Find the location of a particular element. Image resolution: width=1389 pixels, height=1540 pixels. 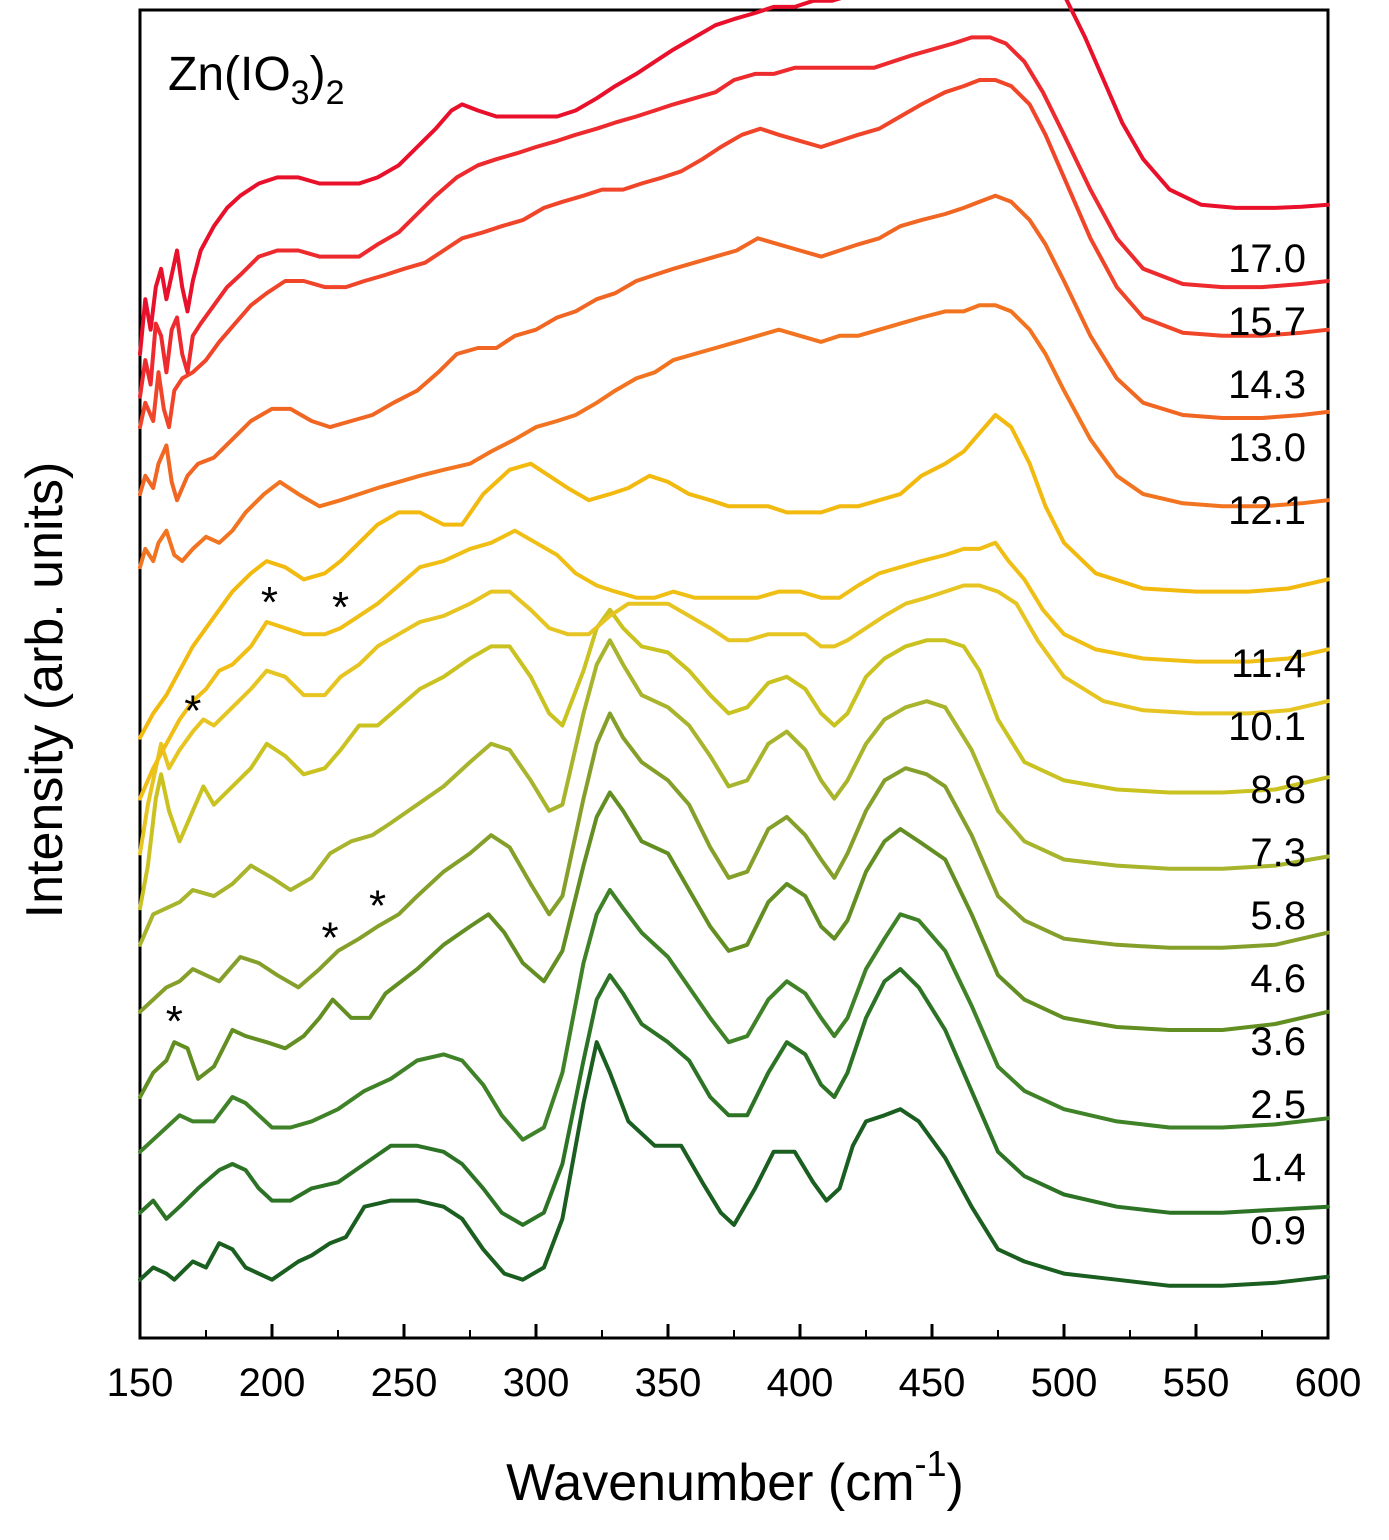

x-tick-label-300: 300 is located at coordinates (536, 1383).